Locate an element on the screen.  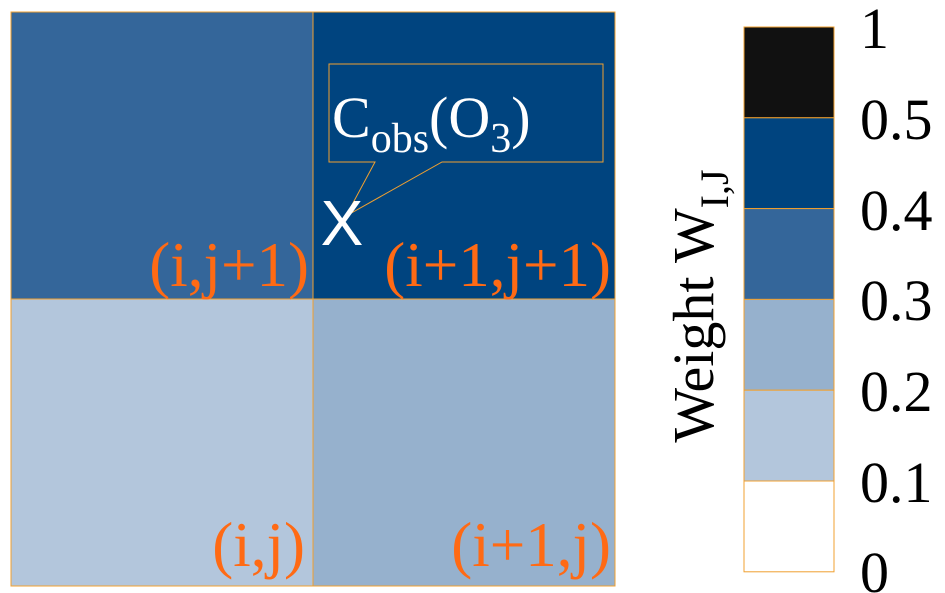
colorbar-tick-label: 0.3 is located at coordinates (896, 300).